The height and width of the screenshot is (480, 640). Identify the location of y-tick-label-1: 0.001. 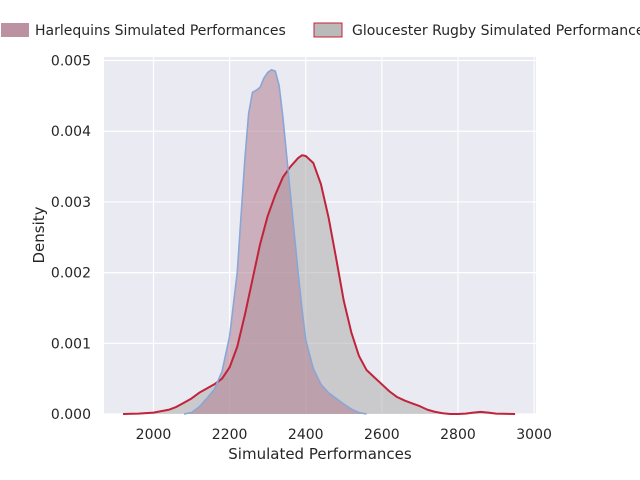
(71, 344).